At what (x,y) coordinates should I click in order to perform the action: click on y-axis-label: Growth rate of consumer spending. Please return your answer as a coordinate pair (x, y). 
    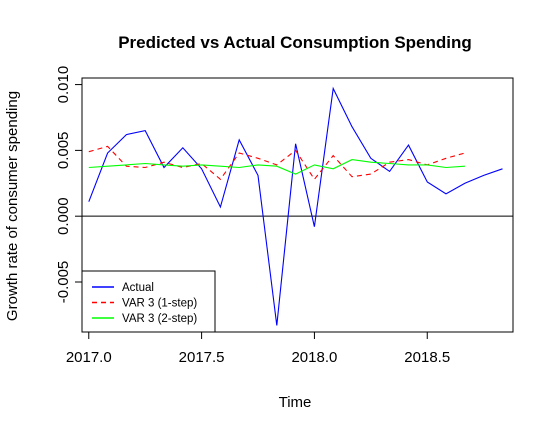
    Looking at the image, I should click on (12, 206).